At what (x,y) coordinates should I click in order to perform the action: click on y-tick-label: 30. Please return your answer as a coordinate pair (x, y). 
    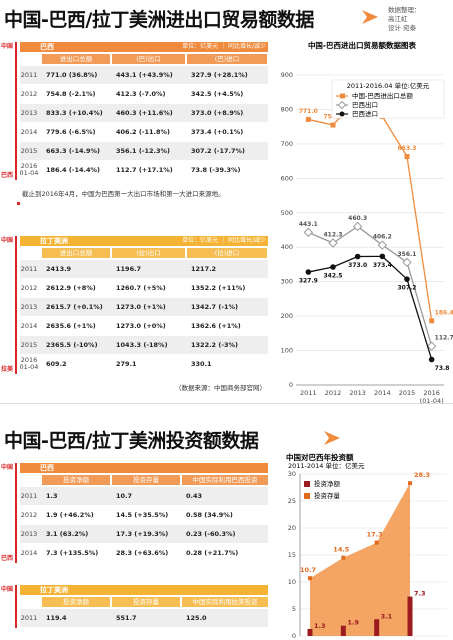
    Looking at the image, I should click on (292, 474).